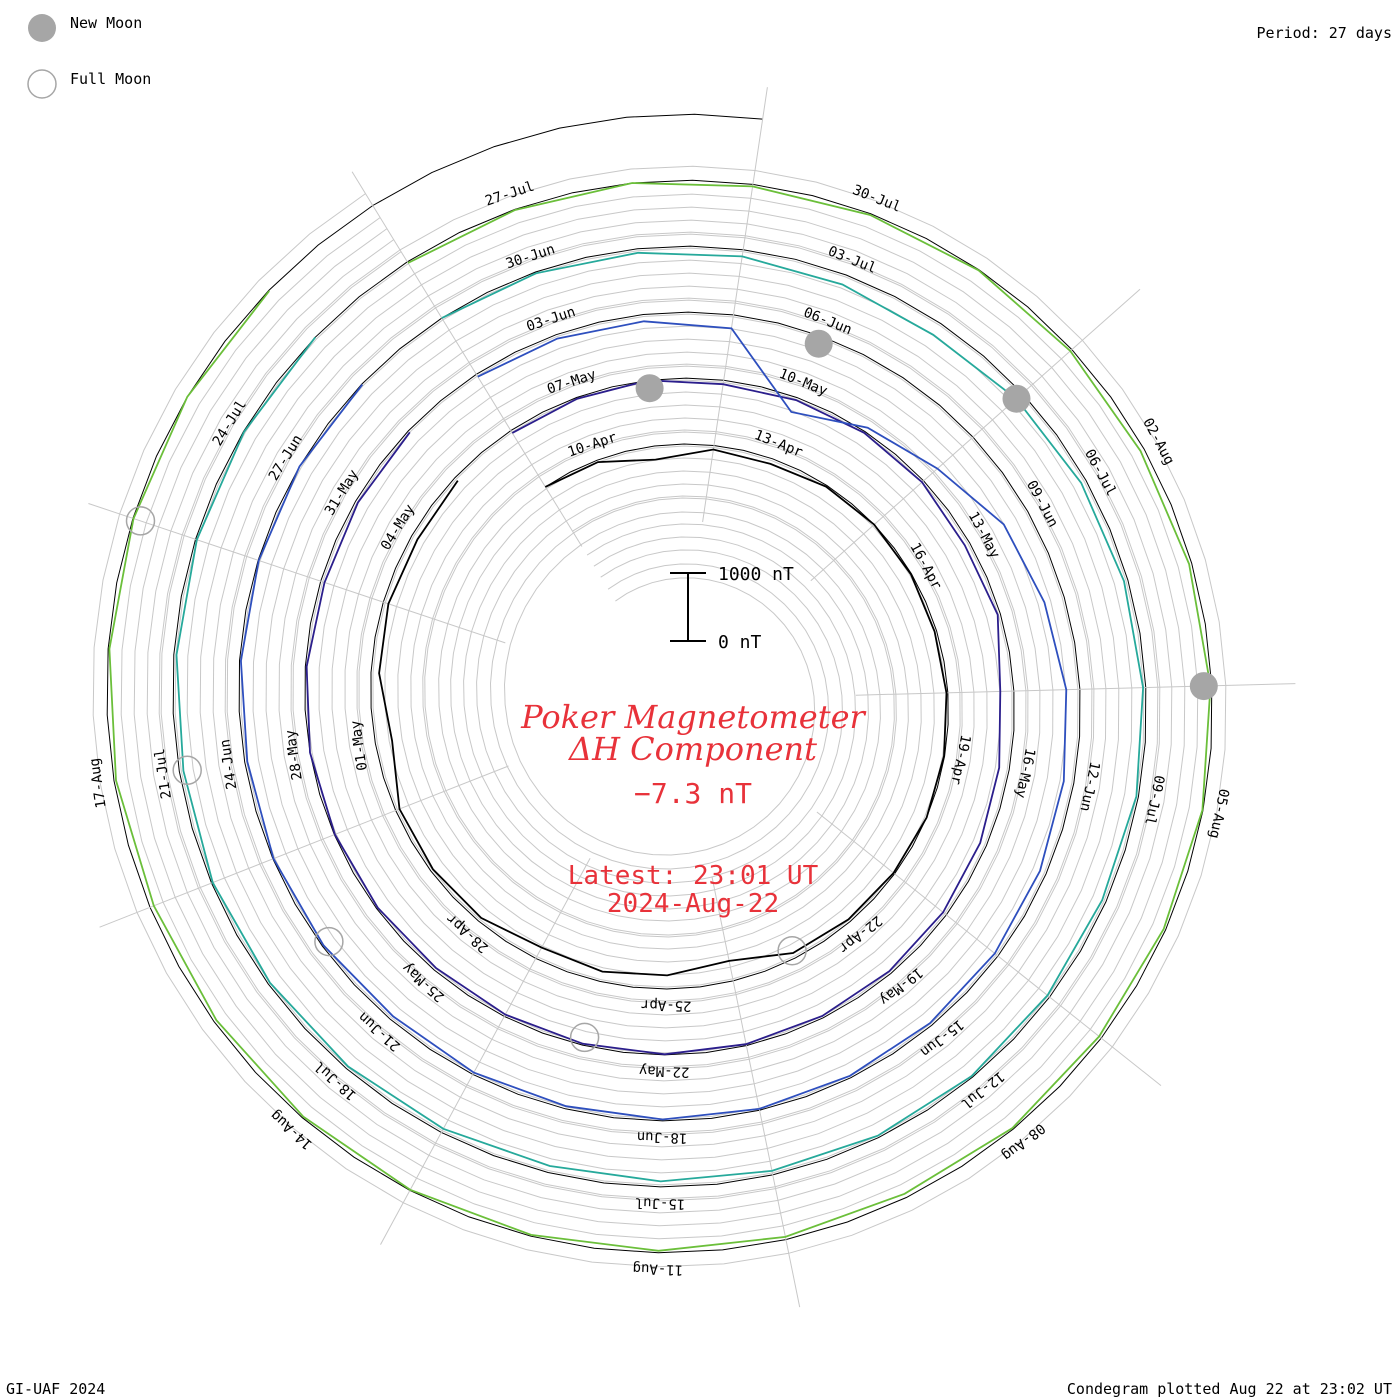 The image size is (1400, 1400). What do you see at coordinates (756, 574) in the screenshot?
I see `scale-bar-top-label: 1000 nT` at bounding box center [756, 574].